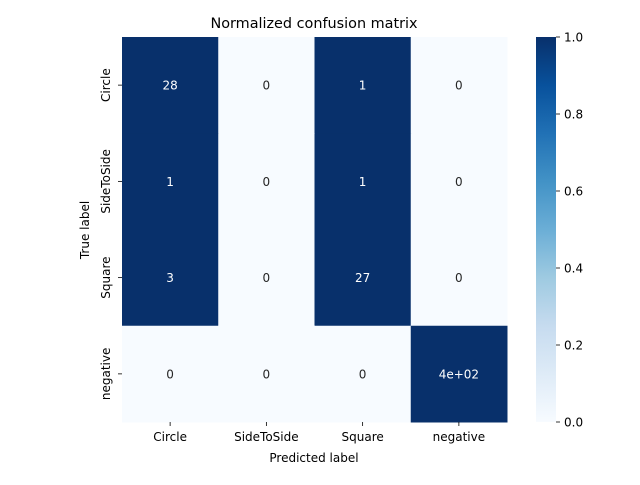 Image resolution: width=640 pixels, height=485 pixels. Describe the element at coordinates (106, 181) in the screenshot. I see `y-tick-label-1: SideToSide` at that location.